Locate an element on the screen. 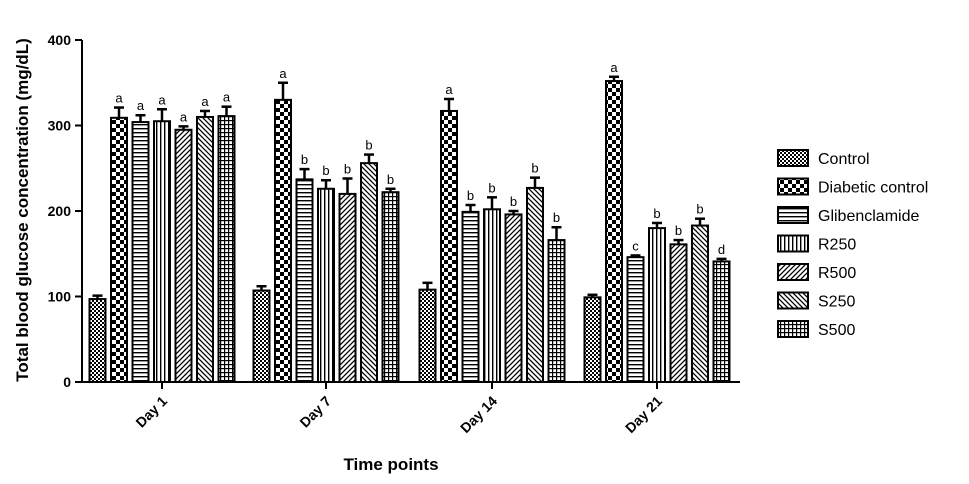 The height and width of the screenshot is (484, 969). legend-item: Control is located at coordinates (823, 158).